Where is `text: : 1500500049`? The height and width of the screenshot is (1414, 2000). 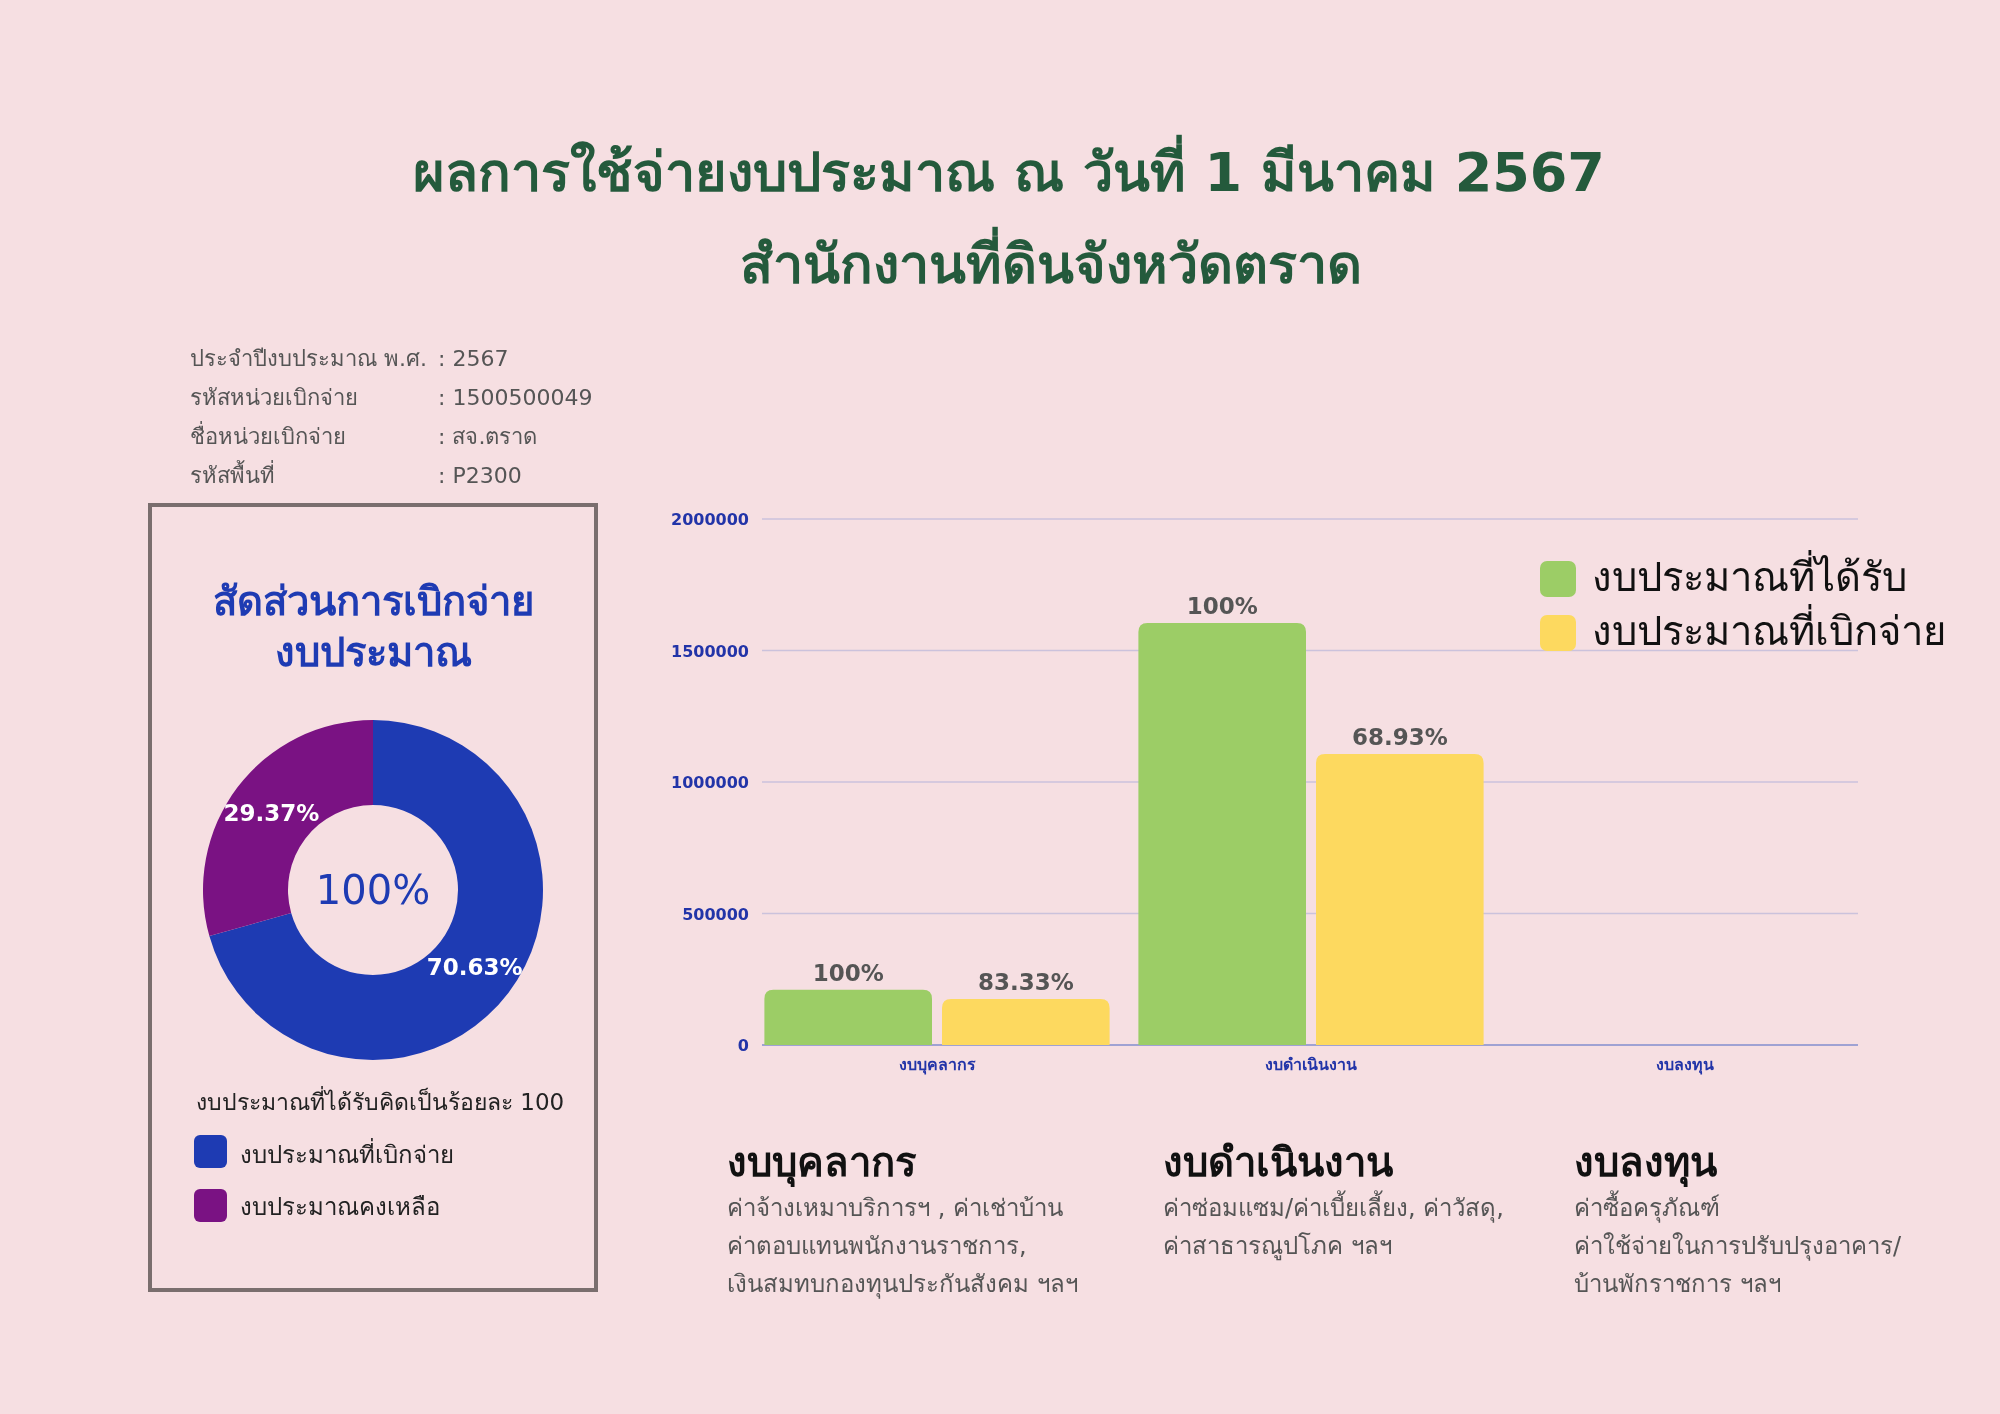 text: : 1500500049 is located at coordinates (515, 397).